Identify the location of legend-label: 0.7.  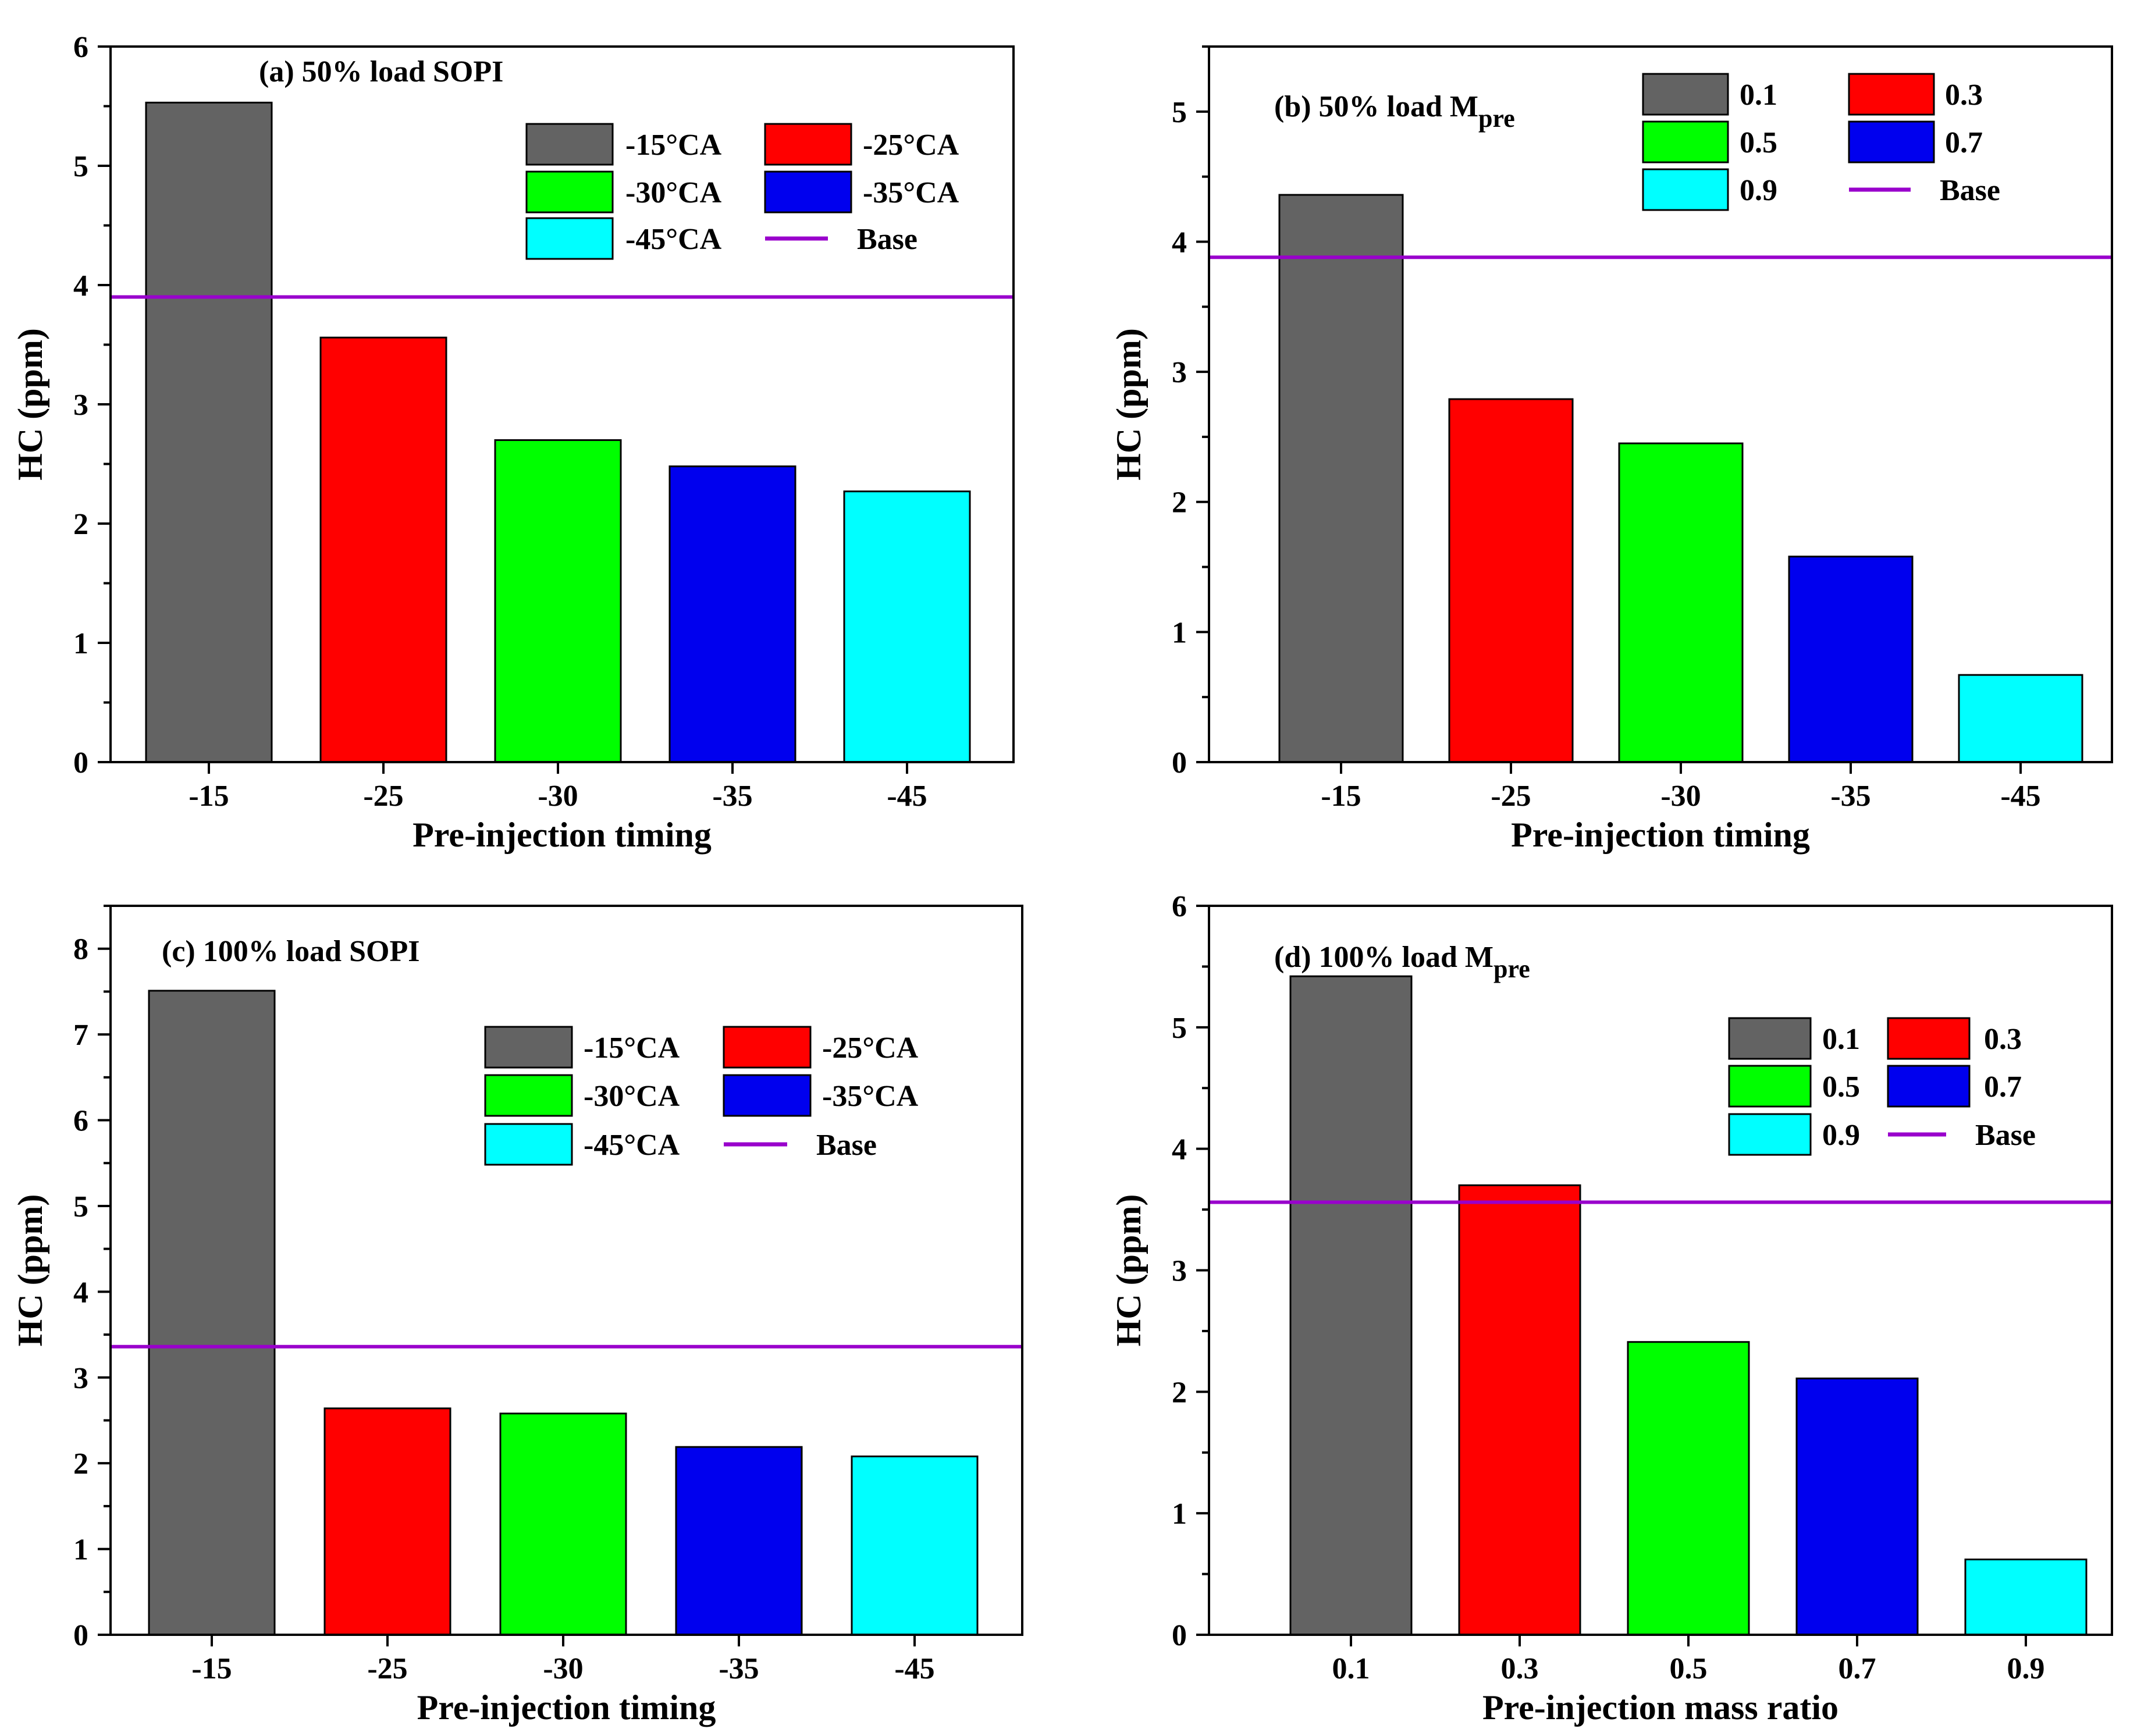
(2003, 1087).